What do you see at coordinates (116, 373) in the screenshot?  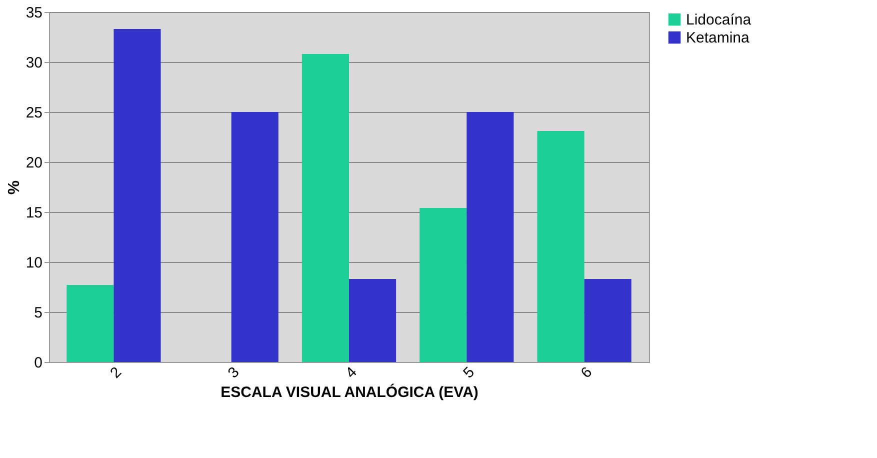 I see `x-tick-label: 2` at bounding box center [116, 373].